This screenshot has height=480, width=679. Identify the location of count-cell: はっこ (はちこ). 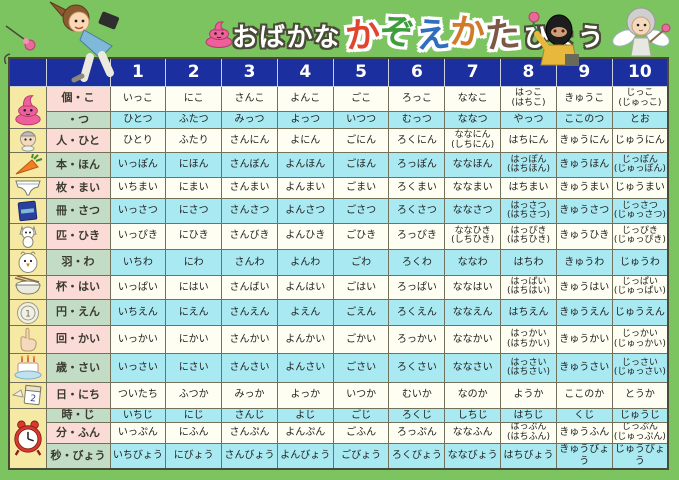
(528, 98).